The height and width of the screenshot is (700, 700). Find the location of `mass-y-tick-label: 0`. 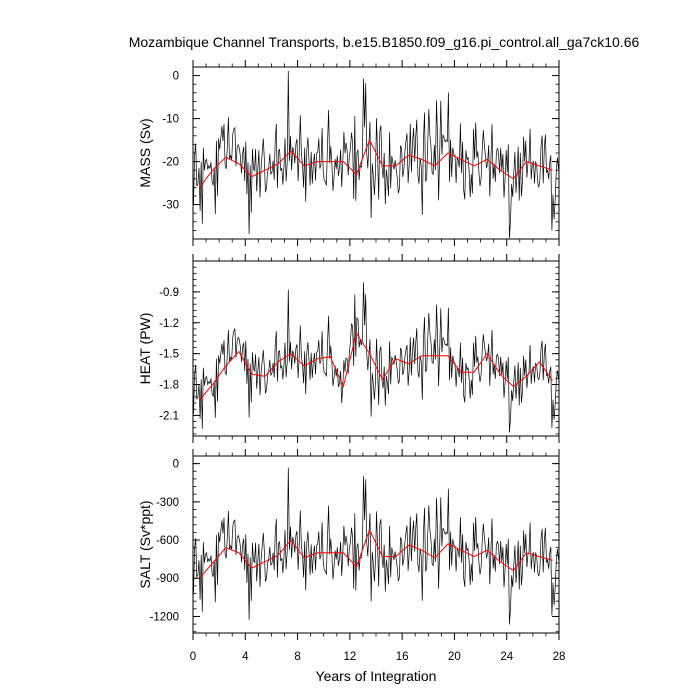

mass-y-tick-label: 0 is located at coordinates (176, 77).